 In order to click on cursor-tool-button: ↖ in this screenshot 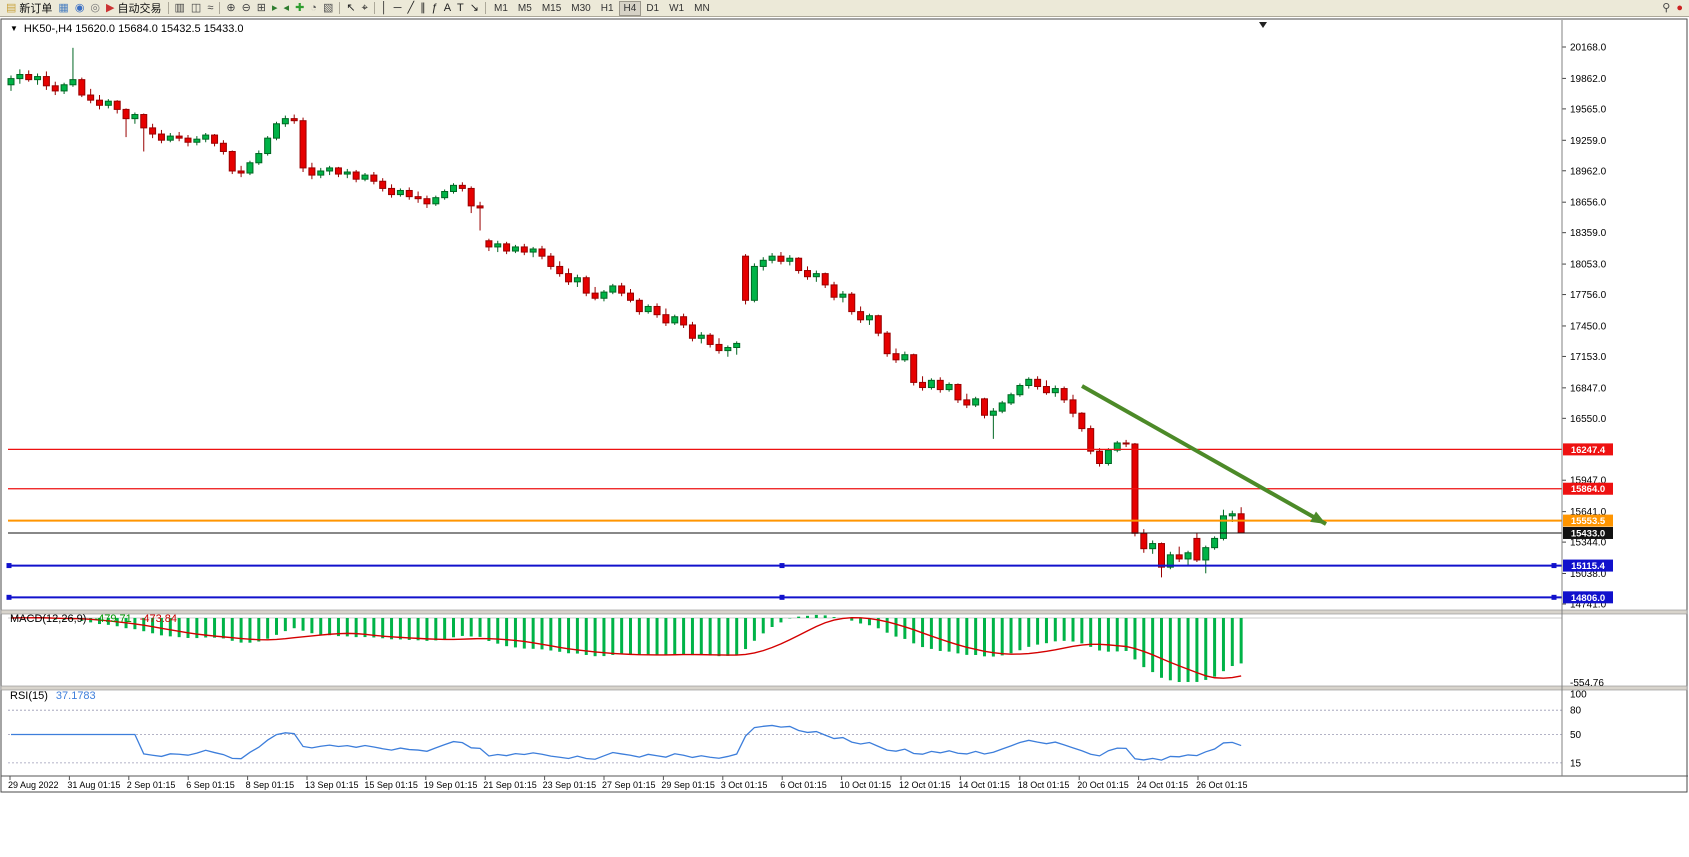, I will do `click(350, 8)`.